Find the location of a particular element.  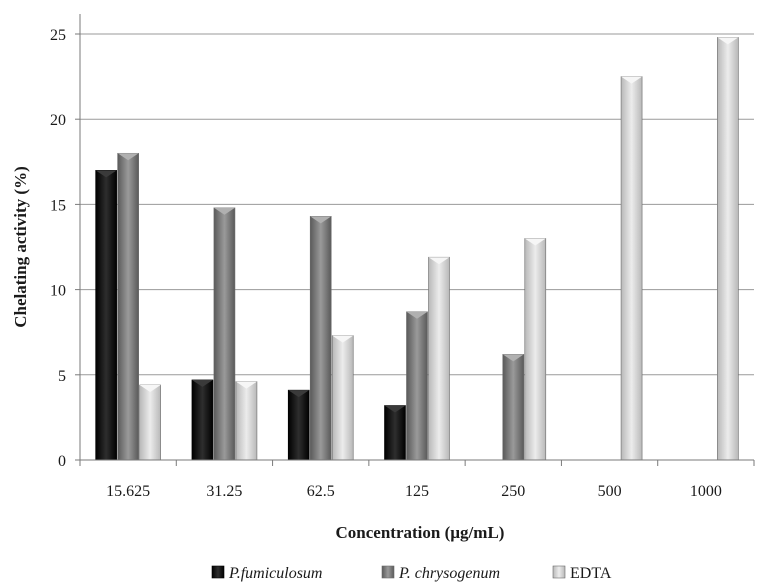

y-tick-label: 10 is located at coordinates (58, 291).